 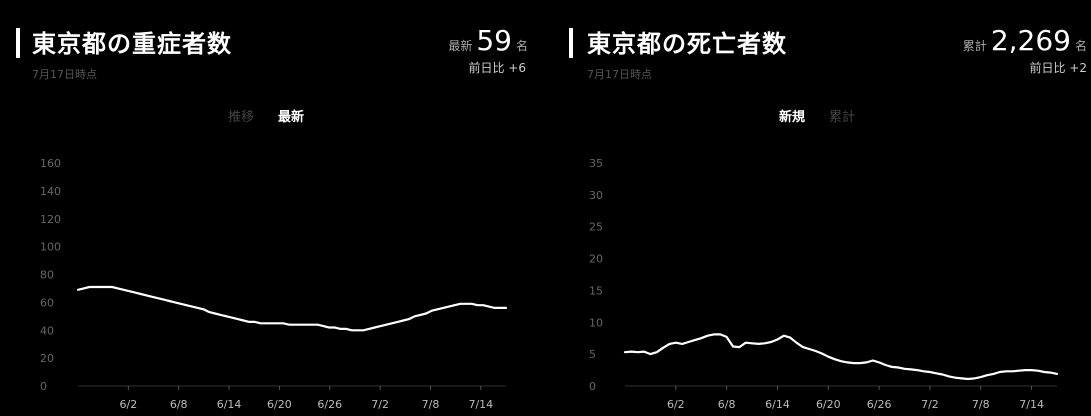 I want to click on deaths-tab-cumulative: 累計, so click(x=842, y=117).